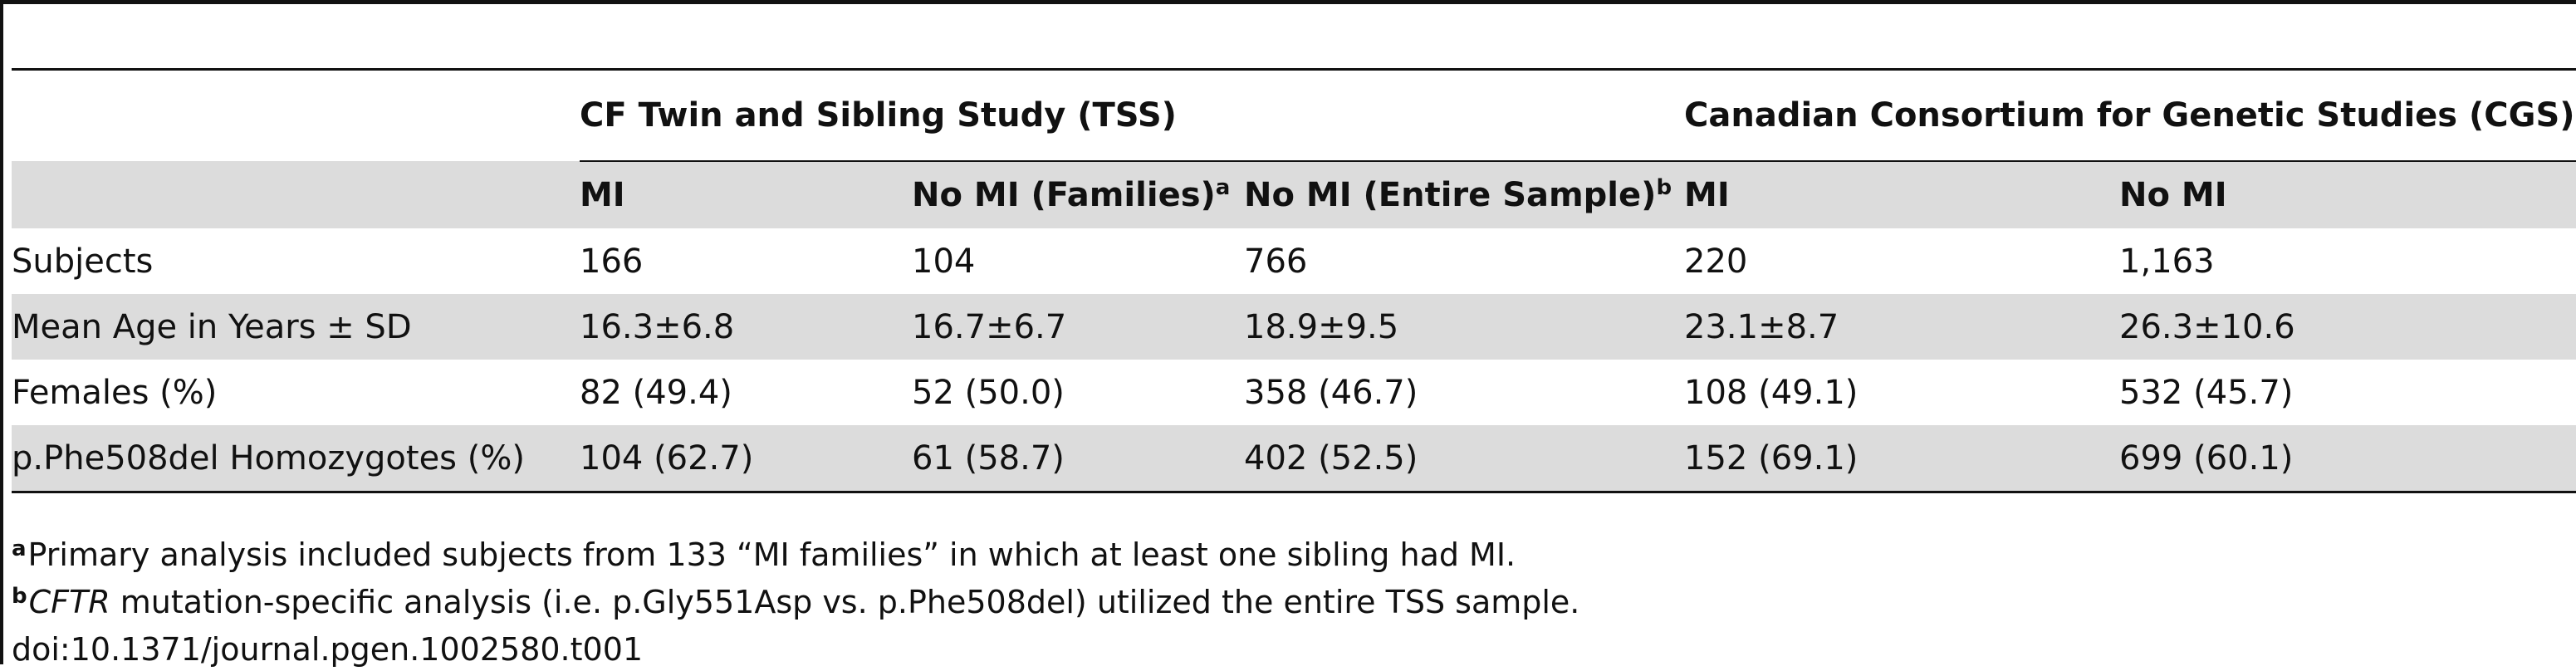 The width and height of the screenshot is (2576, 671). Describe the element at coordinates (1771, 392) in the screenshot. I see `table-cell: 108 (49.1)` at that location.